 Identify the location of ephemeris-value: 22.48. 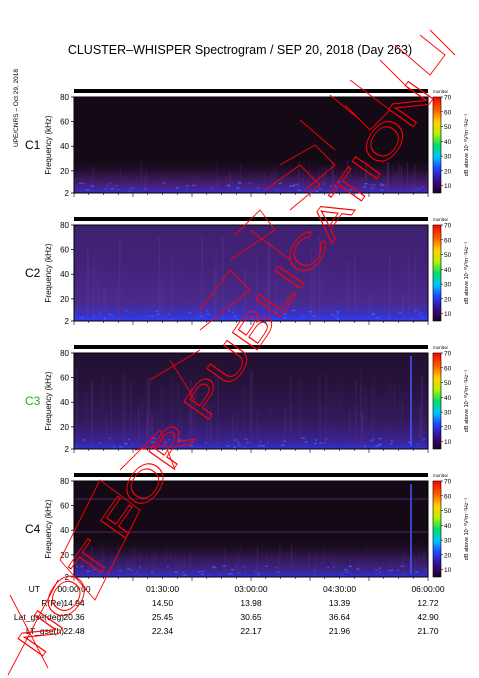
(74, 631).